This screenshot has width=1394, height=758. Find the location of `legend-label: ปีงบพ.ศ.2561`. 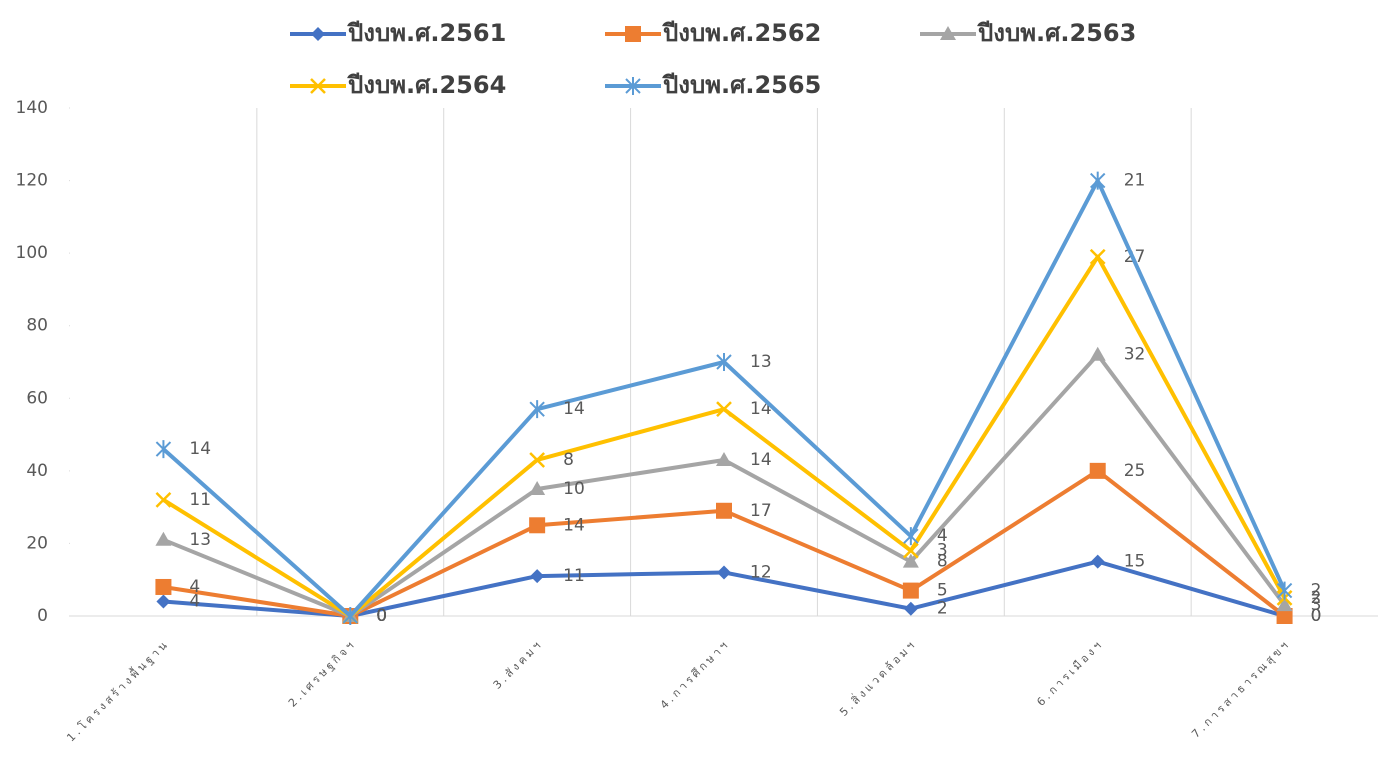

legend-label: ปีงบพ.ศ.2561 is located at coordinates (426, 33).